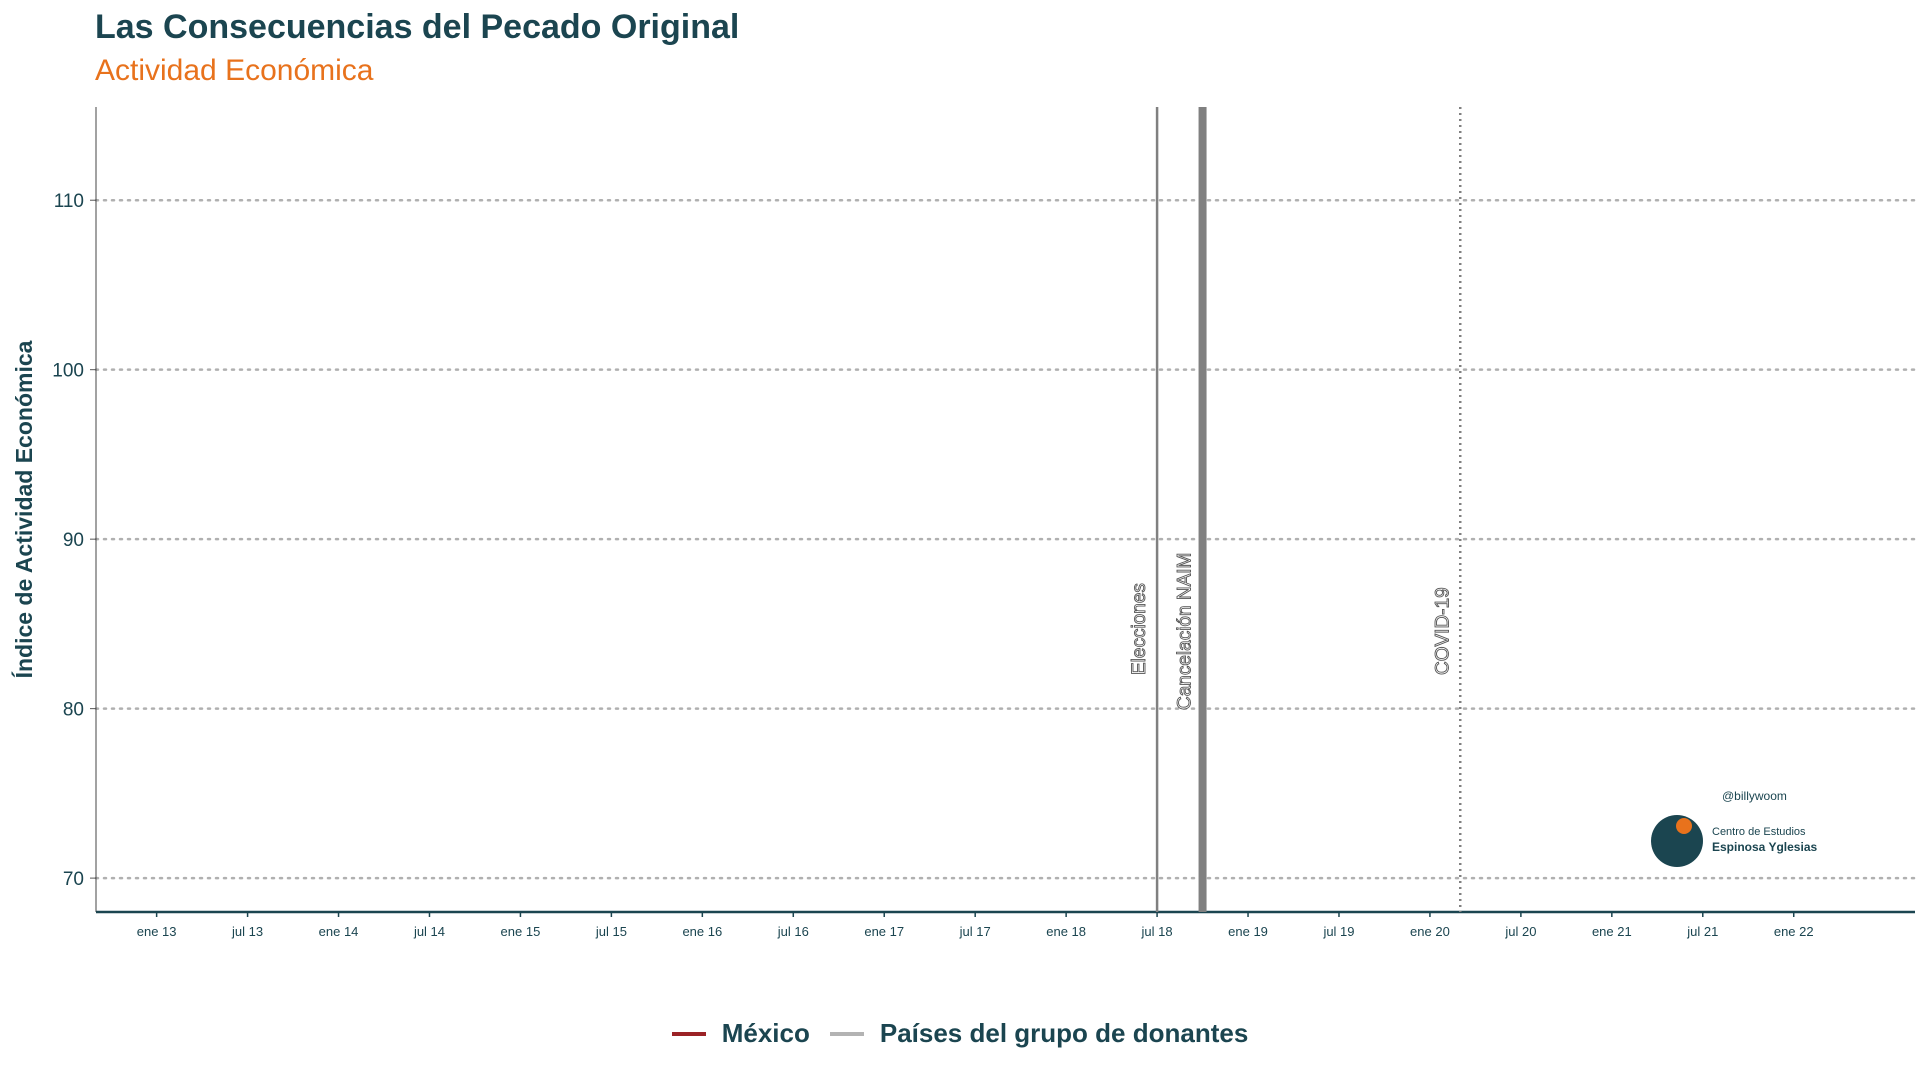  Describe the element at coordinates (73, 540) in the screenshot. I see `y-tick-label: 90` at that location.